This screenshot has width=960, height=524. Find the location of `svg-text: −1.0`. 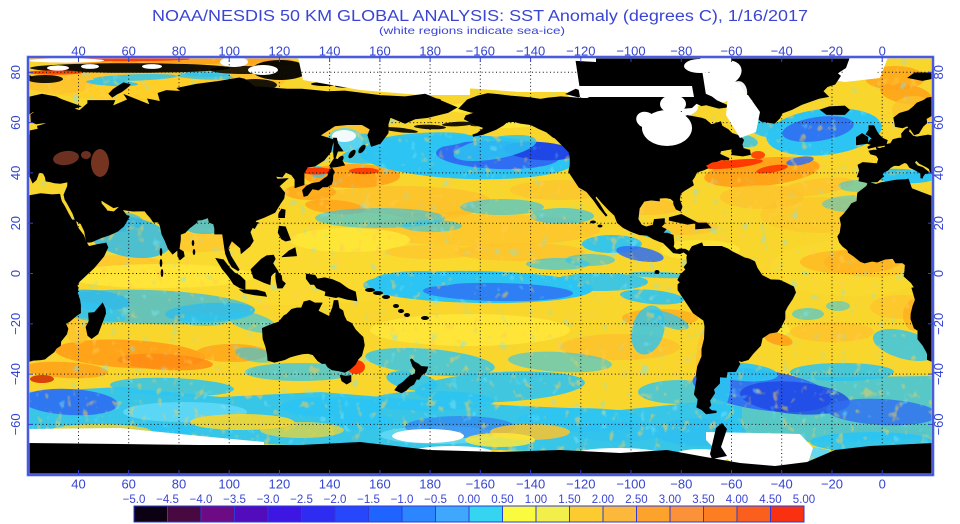

svg-text: −1.0 is located at coordinates (402, 500).